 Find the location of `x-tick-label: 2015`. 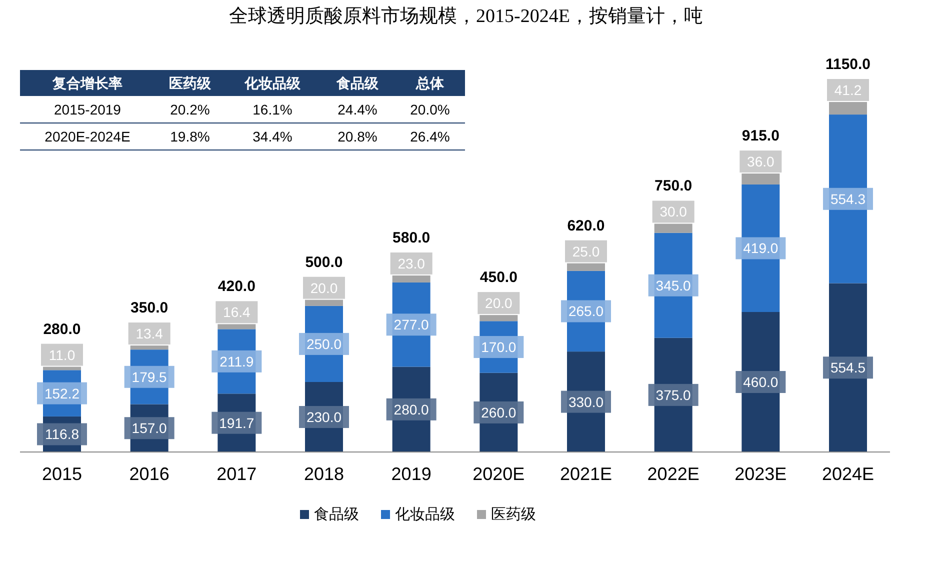

x-tick-label: 2015 is located at coordinates (62, 474).